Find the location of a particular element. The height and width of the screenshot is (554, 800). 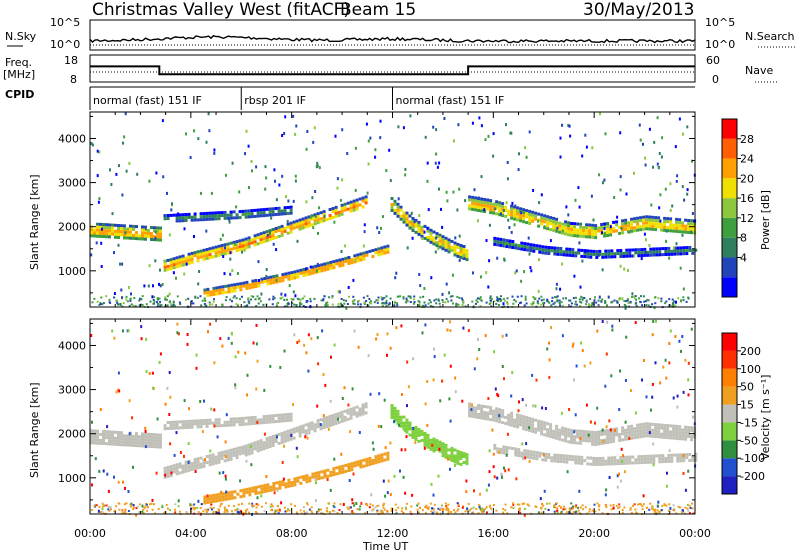

cpid-segment-label: rbsp 201 IF is located at coordinates (275, 100).